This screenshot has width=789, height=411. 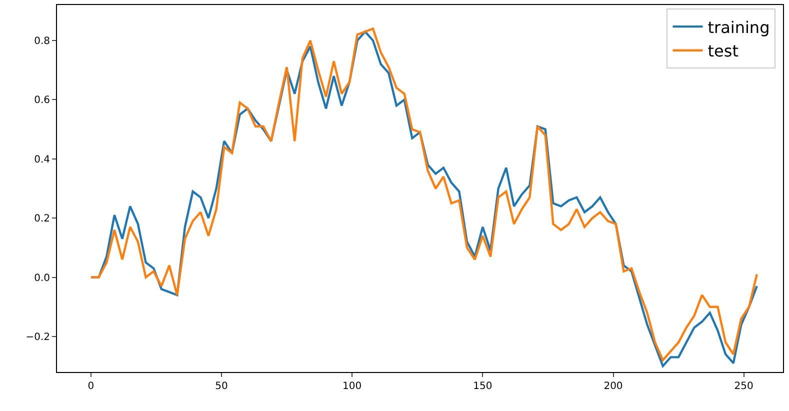 I want to click on x-tick-label: 150, so click(x=482, y=386).